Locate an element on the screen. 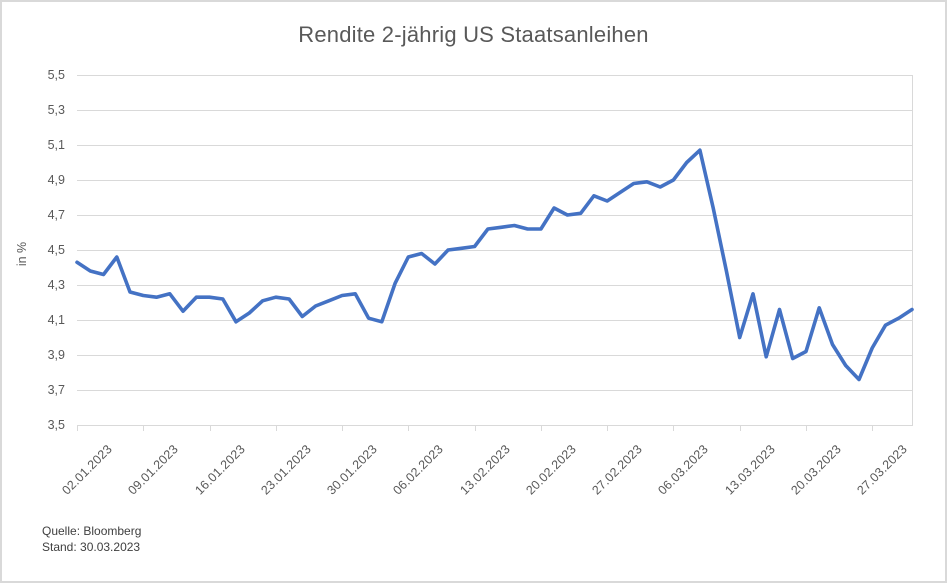 The height and width of the screenshot is (583, 947). y-tick-label: 3,7 is located at coordinates (56, 390).